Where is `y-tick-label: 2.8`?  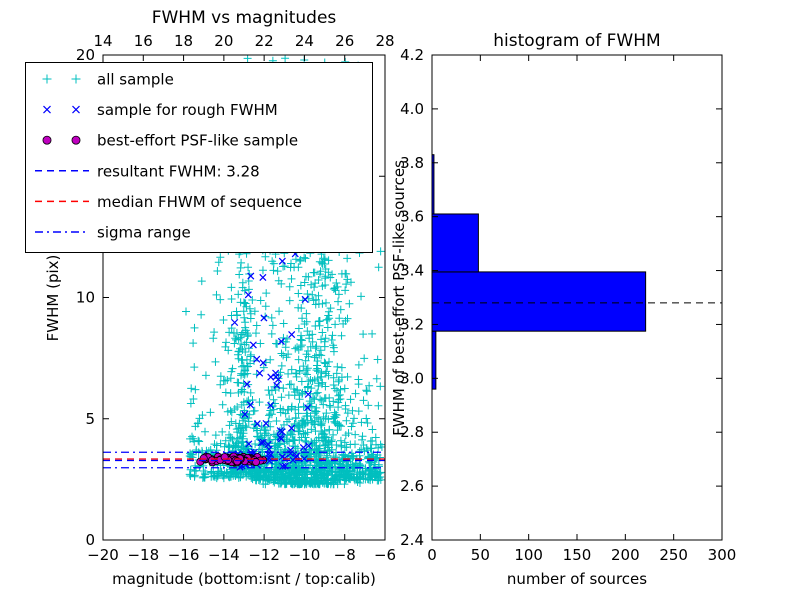
y-tick-label: 2.8 is located at coordinates (412, 432).